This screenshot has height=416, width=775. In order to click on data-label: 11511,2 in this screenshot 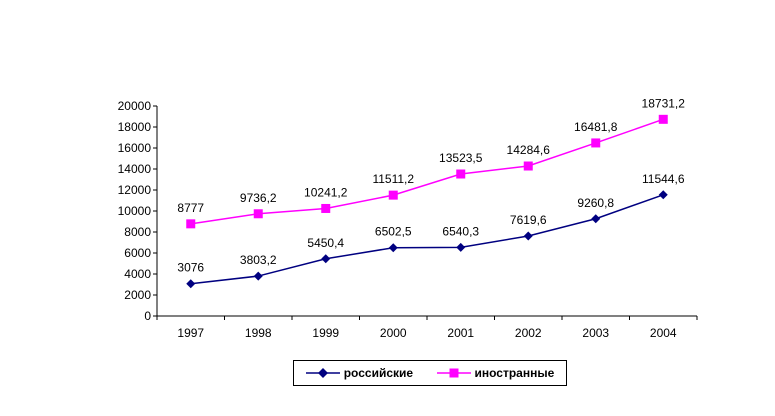, I will do `click(393, 179)`.